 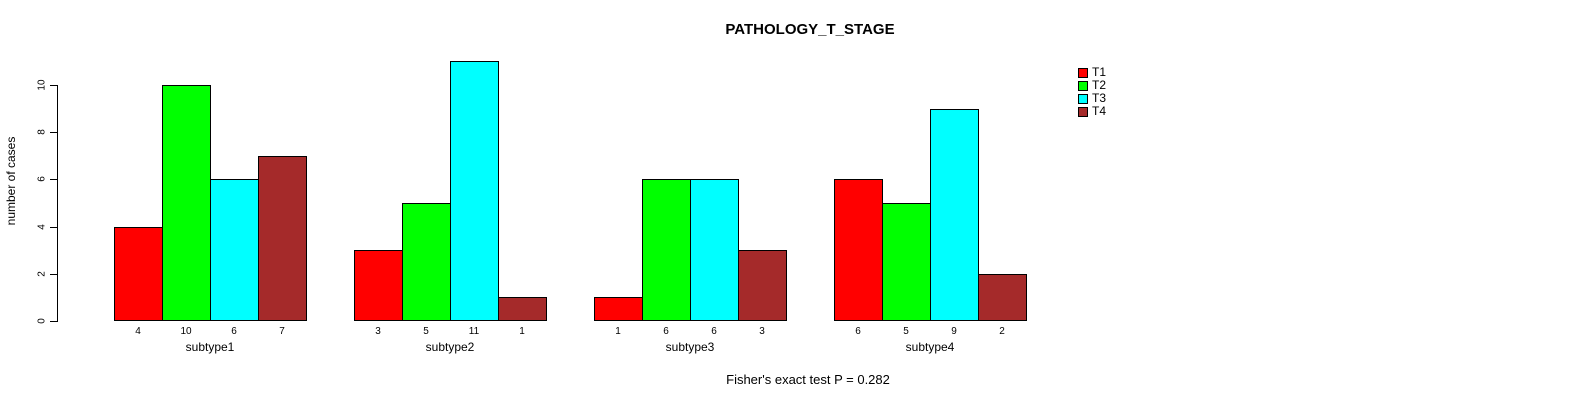 I want to click on bar-t3-subtype2, so click(x=474, y=191).